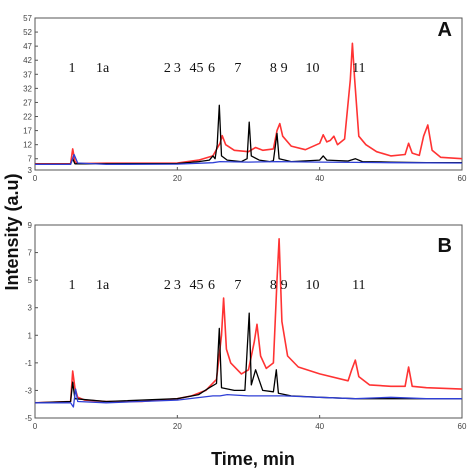 This screenshot has width=474, height=474. I want to click on y-tick-label: -1, so click(29, 363).